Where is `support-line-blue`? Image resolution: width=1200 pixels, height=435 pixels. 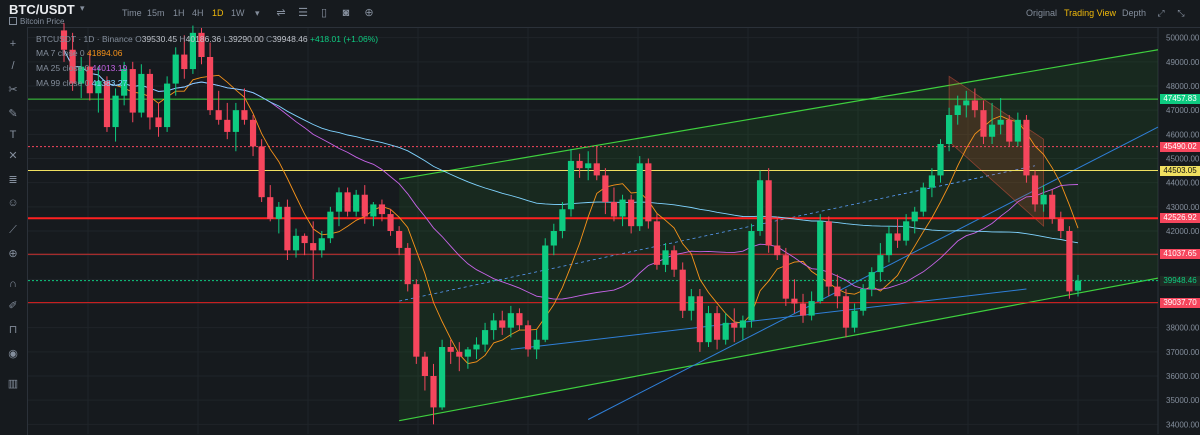
support-line-blue is located at coordinates (768, 319).